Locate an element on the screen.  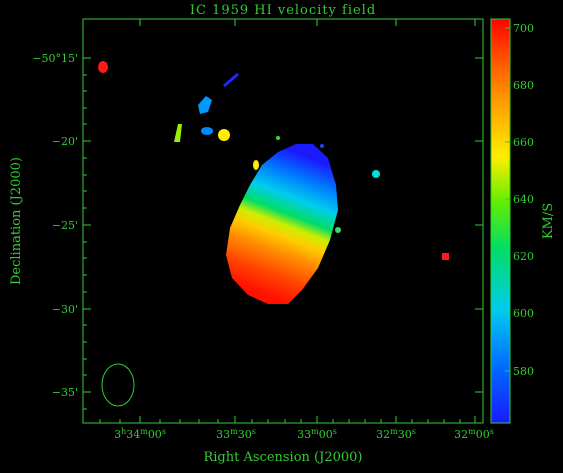
y-tick-label-3: −30' is located at coordinates (65, 309).